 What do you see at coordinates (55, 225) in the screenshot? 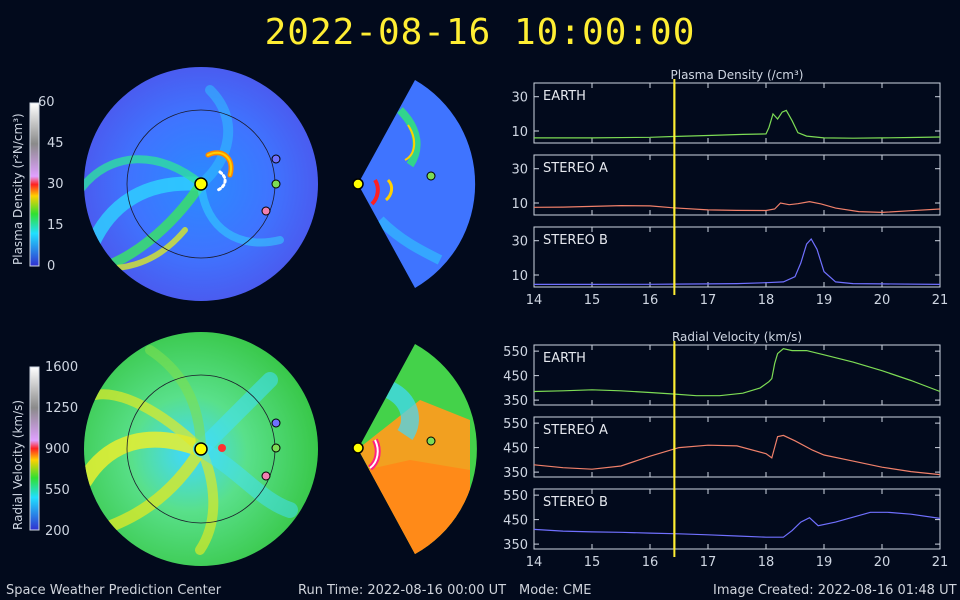
I see `colorbar-tick: 15` at bounding box center [55, 225].